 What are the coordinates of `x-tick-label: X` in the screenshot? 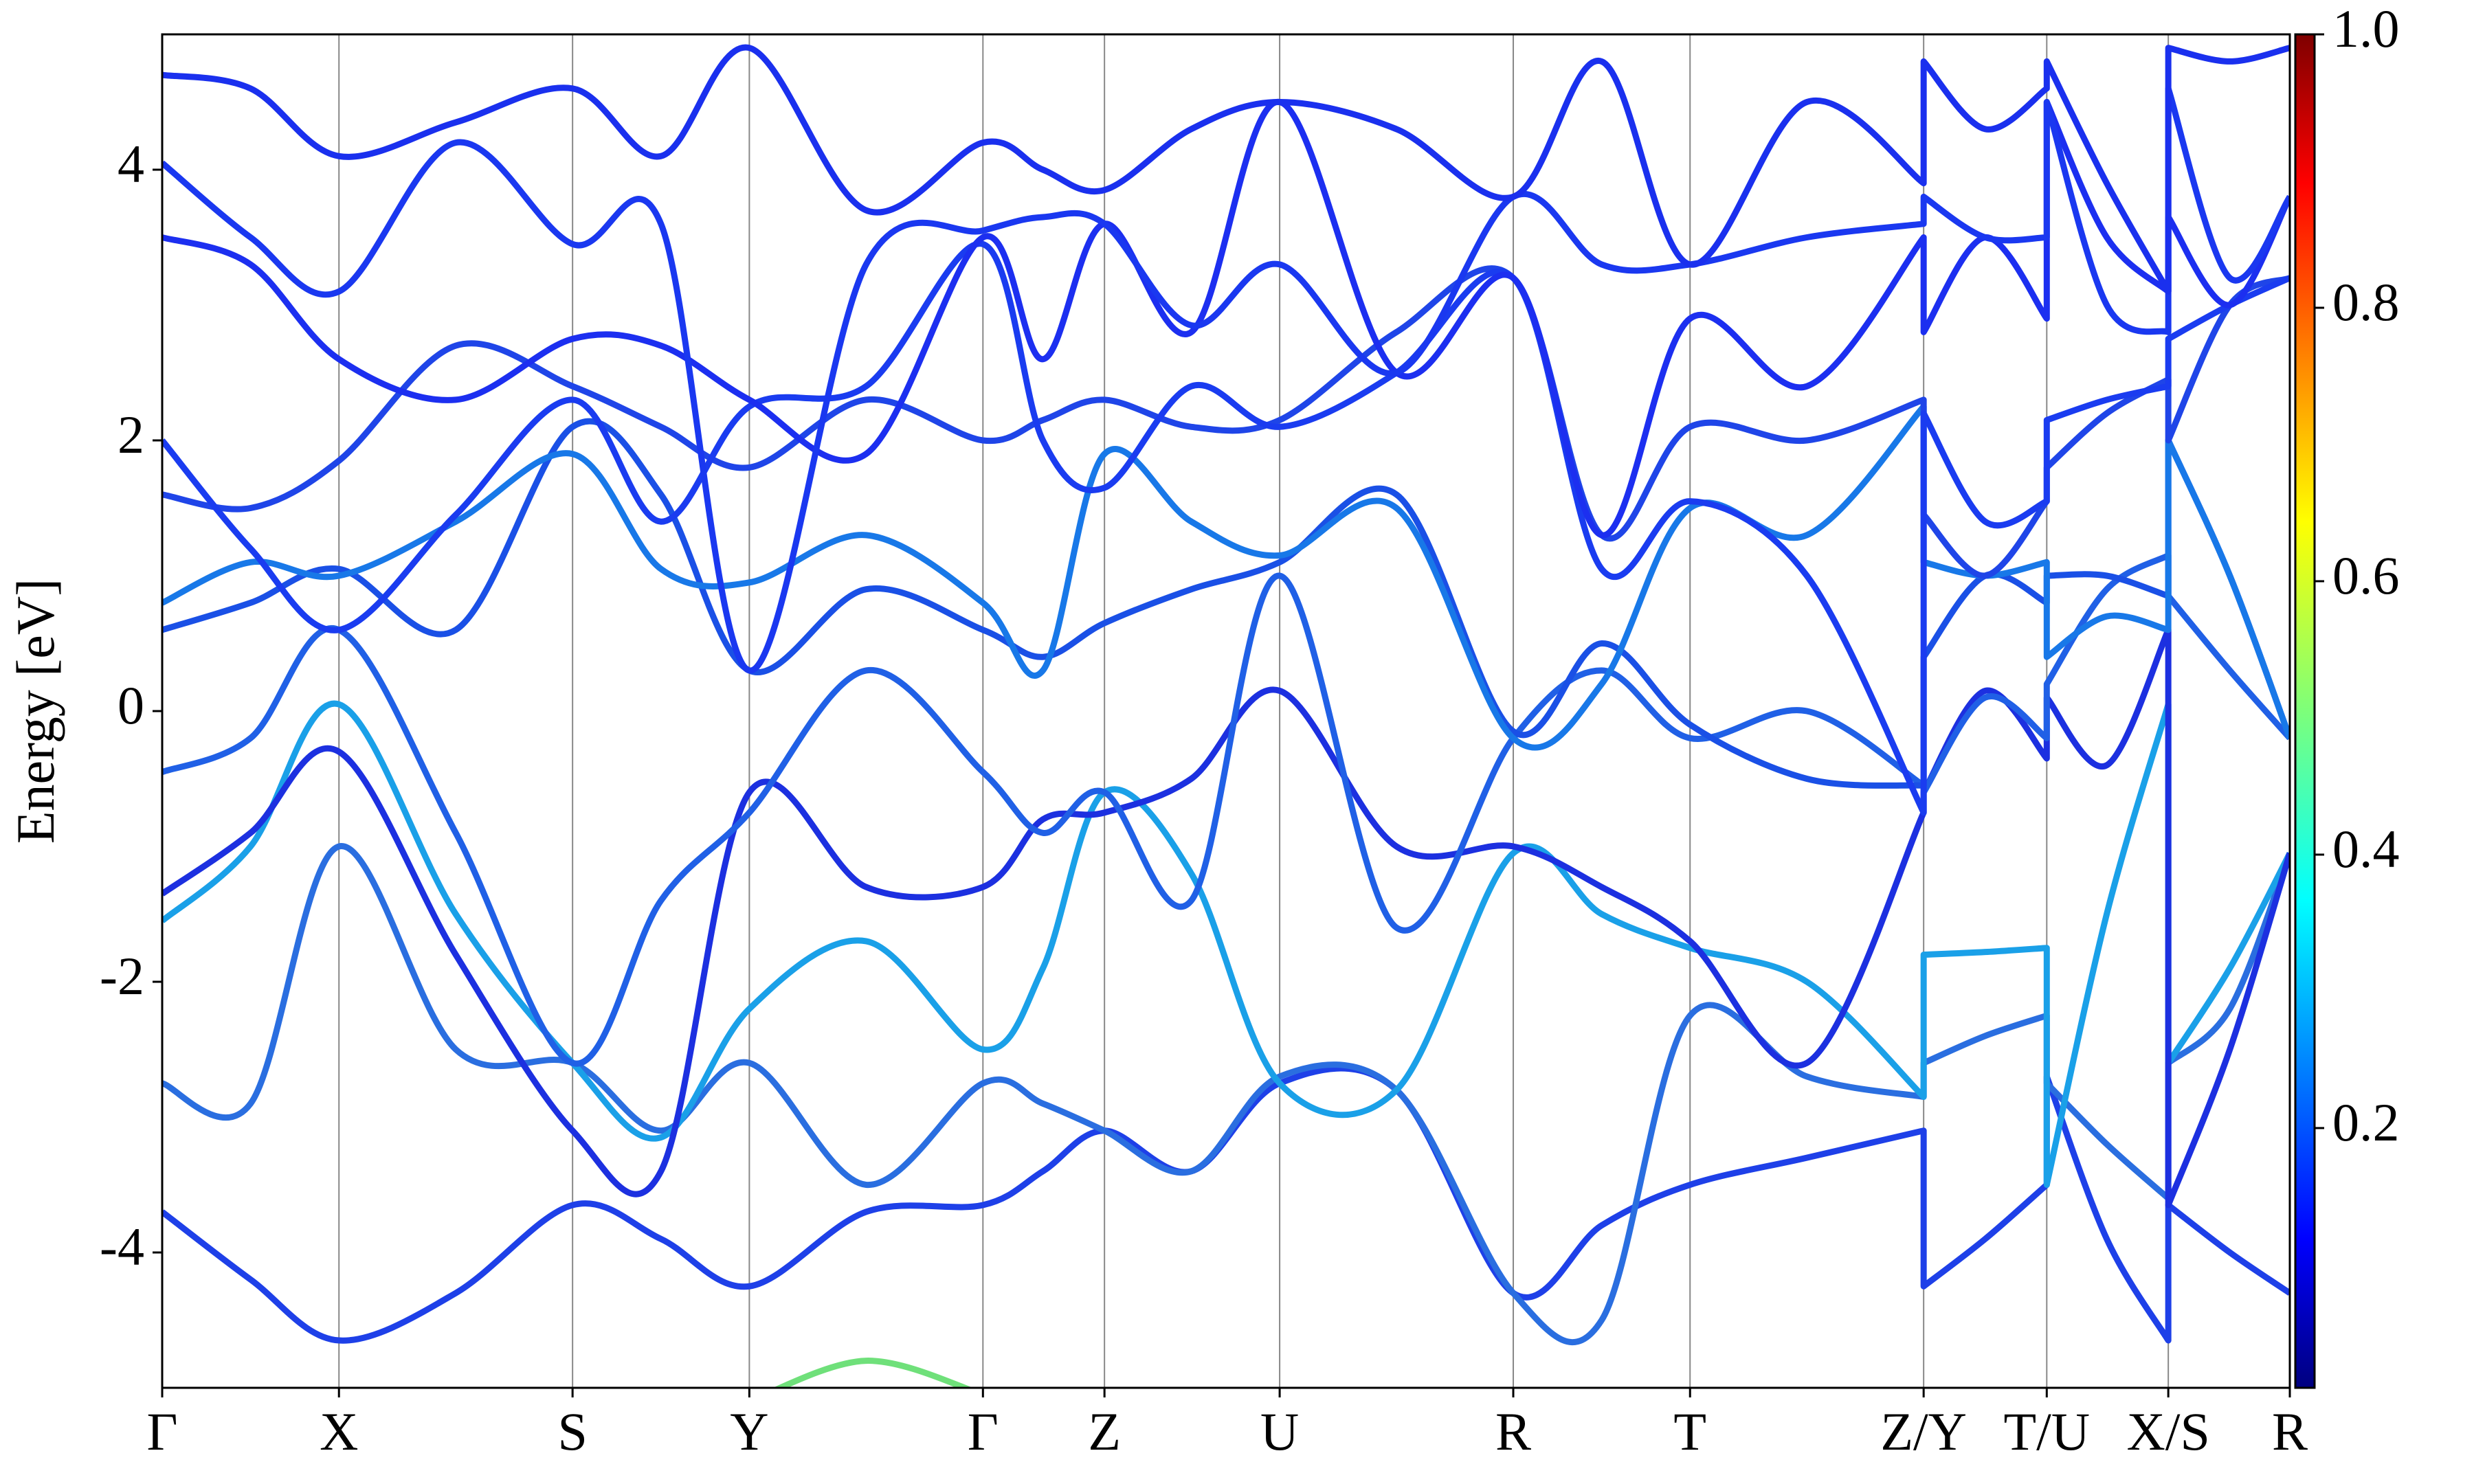 It's located at (339, 1431).